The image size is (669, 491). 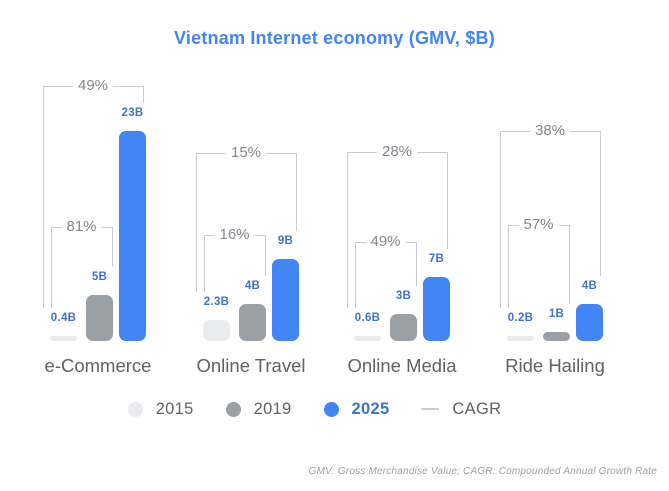 What do you see at coordinates (196, 222) in the screenshot?
I see `cagr-2015-2025-online-travel-left-tick` at bounding box center [196, 222].